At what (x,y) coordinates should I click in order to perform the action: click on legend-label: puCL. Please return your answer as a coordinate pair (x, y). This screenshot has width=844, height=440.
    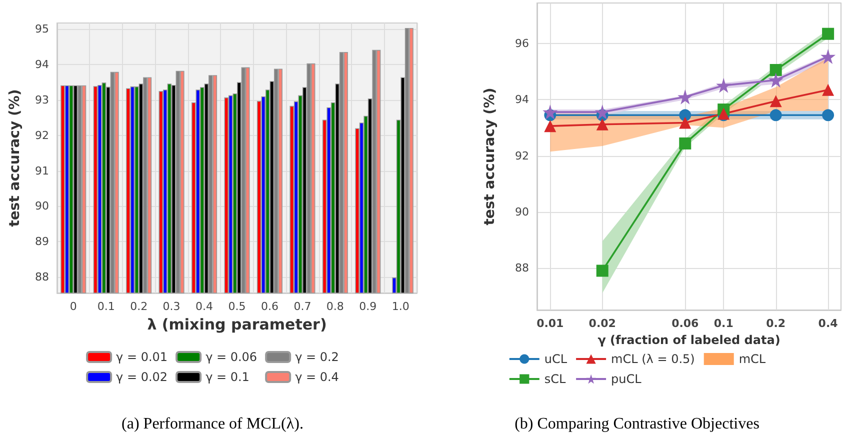
    Looking at the image, I should click on (626, 379).